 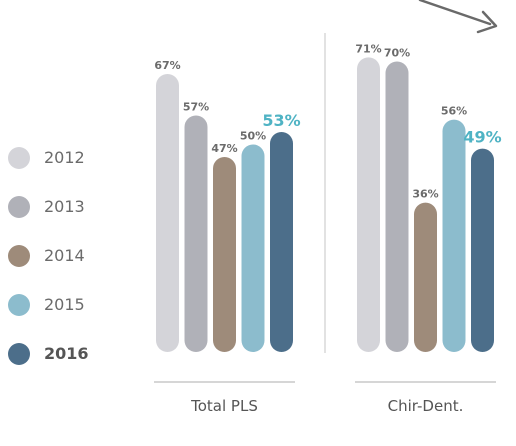 I want to click on bar-totalpls-2012, so click(x=167, y=212).